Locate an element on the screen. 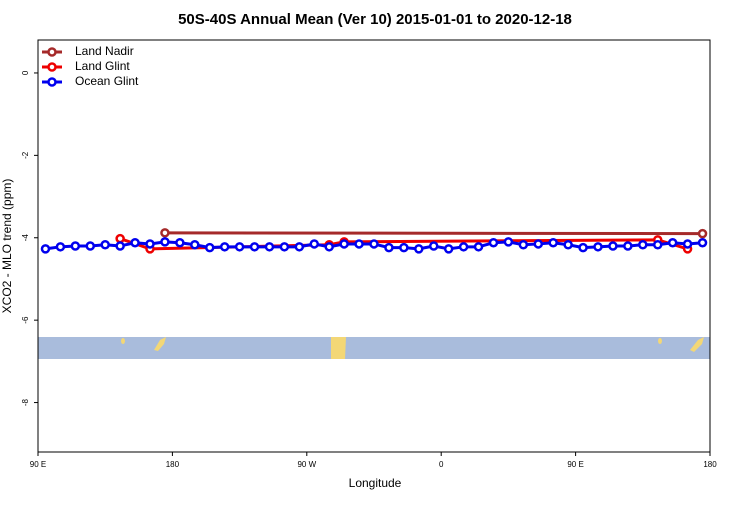 The height and width of the screenshot is (505, 750). map-strip is located at coordinates (374, 348).